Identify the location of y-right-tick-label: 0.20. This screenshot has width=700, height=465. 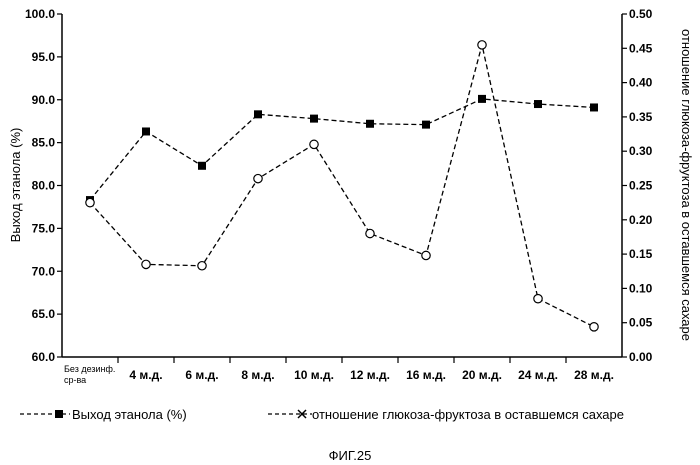
(641, 220).